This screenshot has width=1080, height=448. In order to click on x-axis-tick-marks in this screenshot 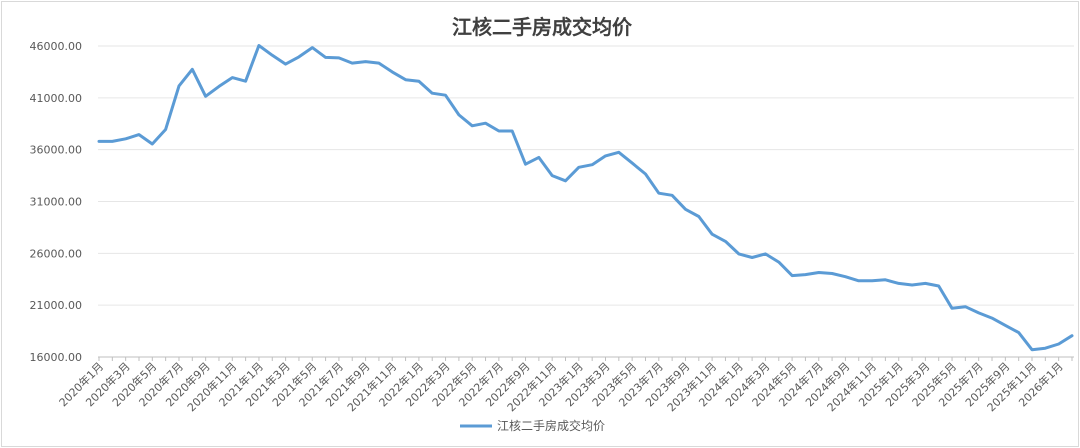, I will do `click(585, 359)`.